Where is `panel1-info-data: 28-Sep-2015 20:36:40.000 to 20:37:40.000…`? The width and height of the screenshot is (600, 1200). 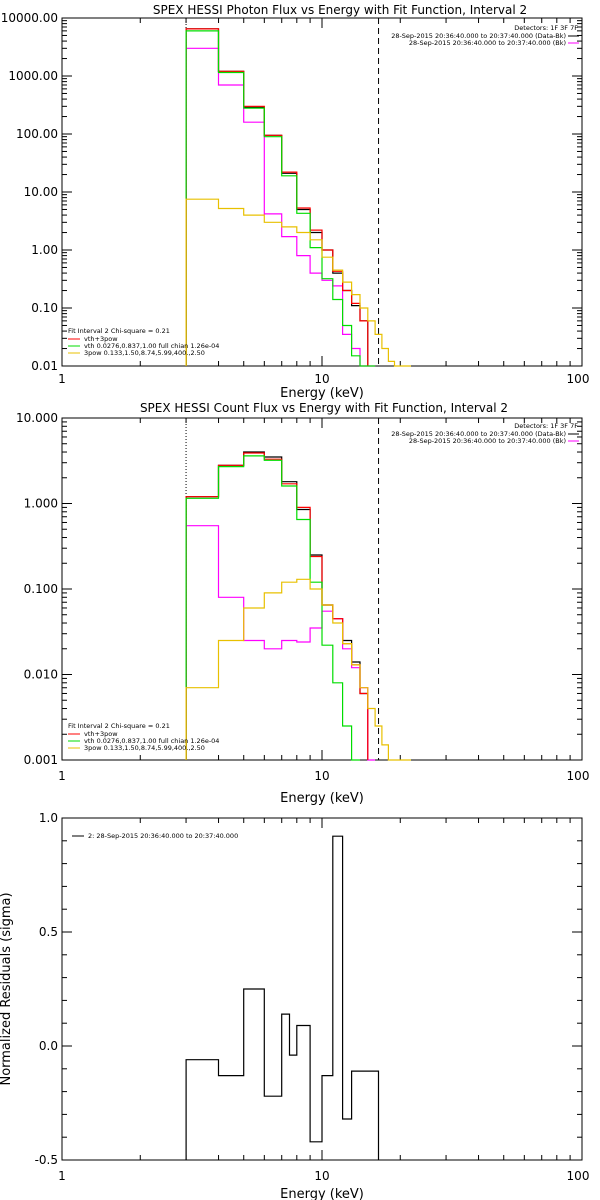 panel1-info-data: 28-Sep-2015 20:36:40.000 to 20:37:40.000… is located at coordinates (478, 36).